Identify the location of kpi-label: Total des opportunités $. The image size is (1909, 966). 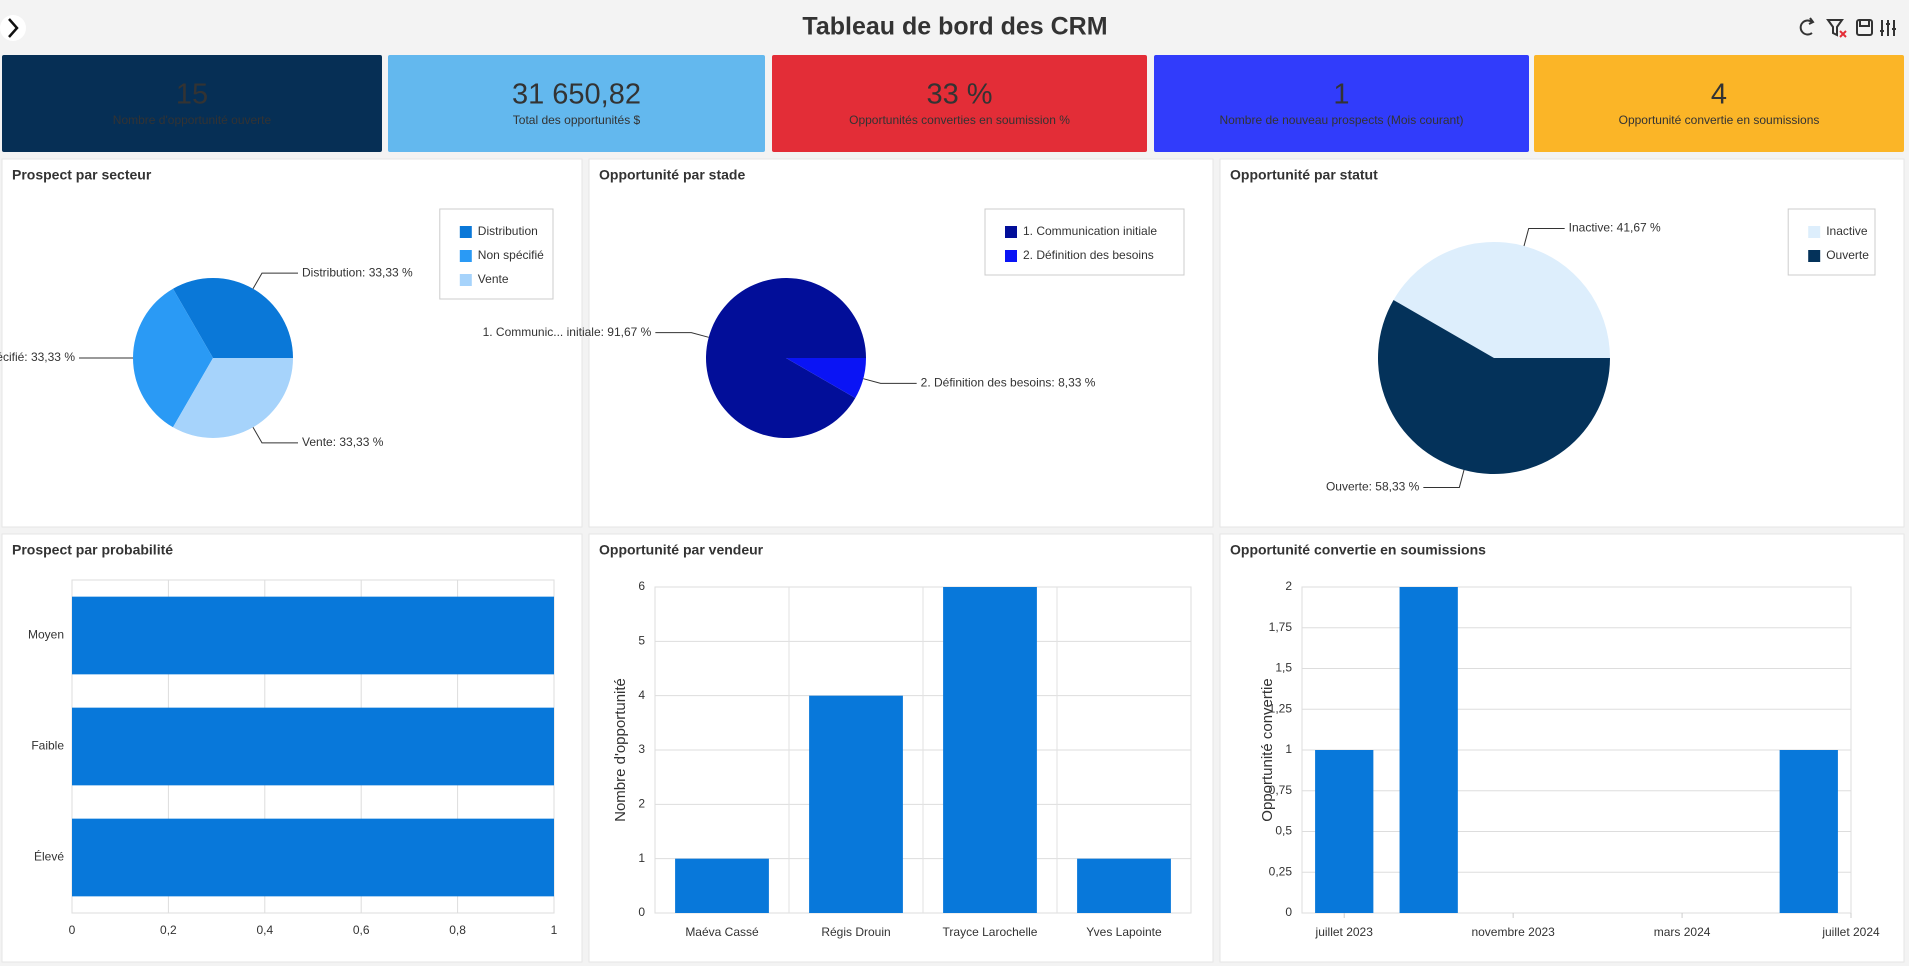
(577, 120).